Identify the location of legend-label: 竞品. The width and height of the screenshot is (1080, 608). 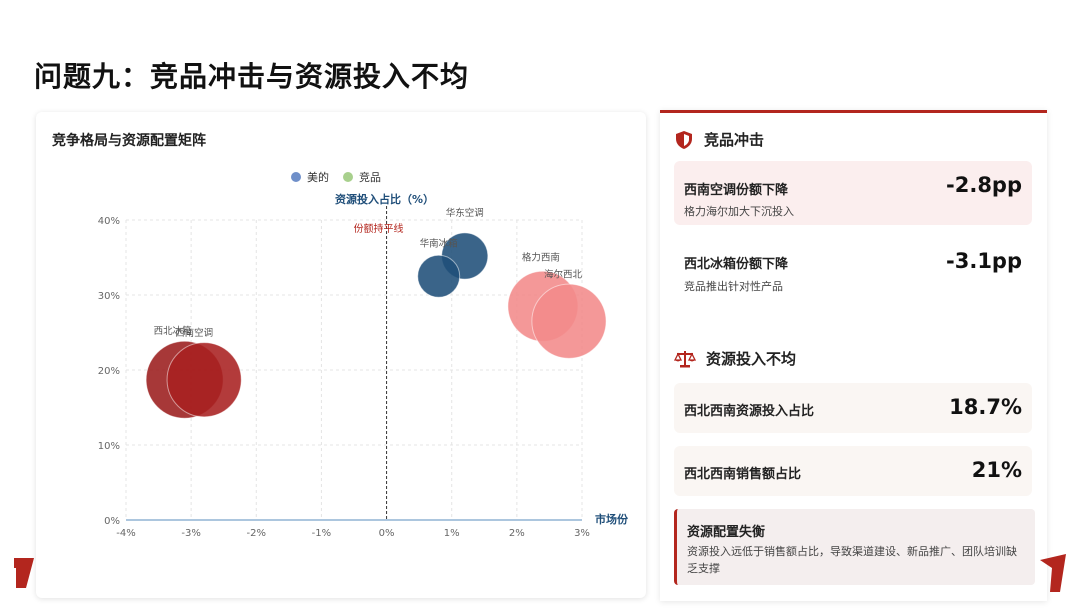
(370, 177).